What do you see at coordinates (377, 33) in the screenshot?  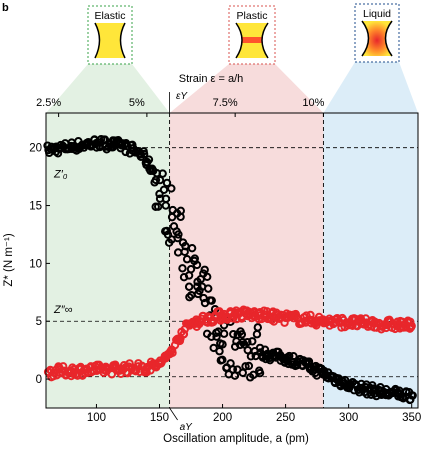 I see `liquid-inset: Liquid` at bounding box center [377, 33].